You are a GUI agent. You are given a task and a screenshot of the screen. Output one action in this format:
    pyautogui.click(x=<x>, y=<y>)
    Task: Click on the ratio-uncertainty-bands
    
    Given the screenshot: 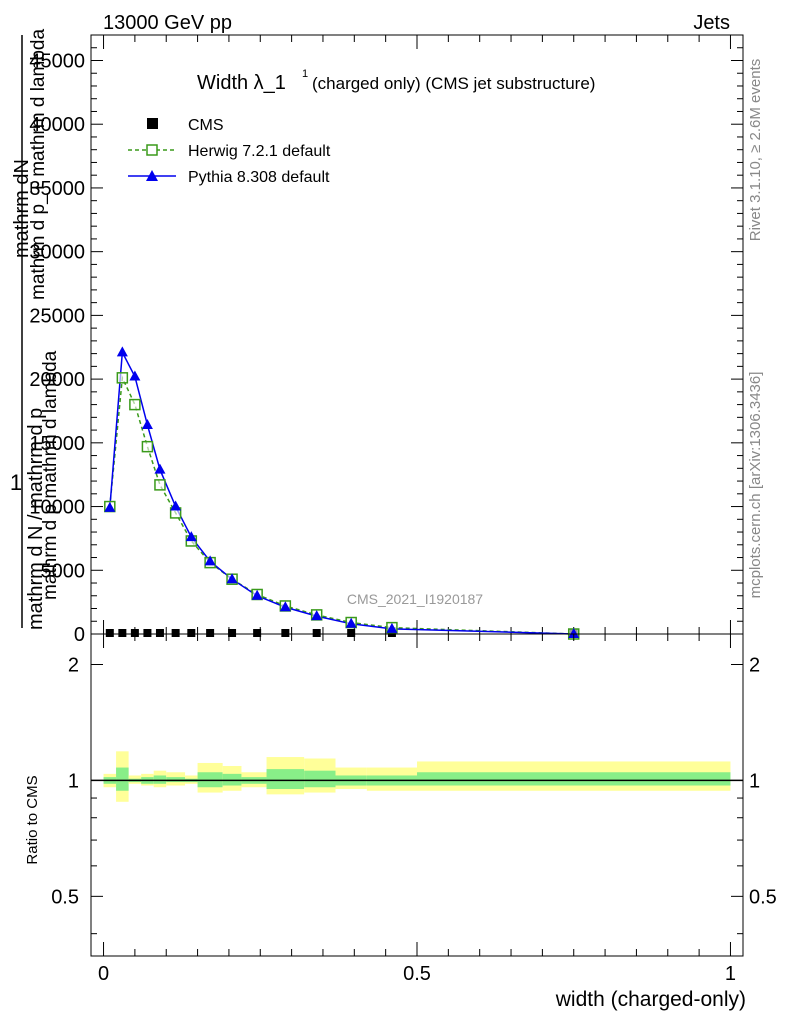 What is the action you would take?
    pyautogui.click(x=417, y=776)
    